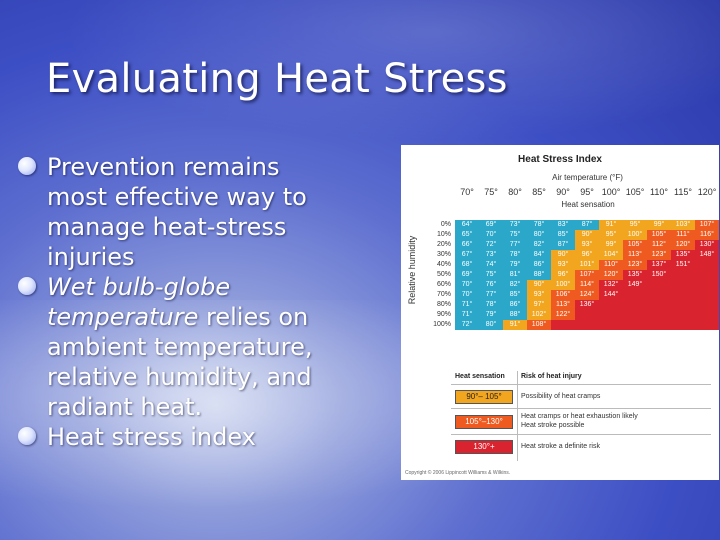 The image size is (720, 540). What do you see at coordinates (563, 192) in the screenshot?
I see `air-temperature-header: 90°` at bounding box center [563, 192].